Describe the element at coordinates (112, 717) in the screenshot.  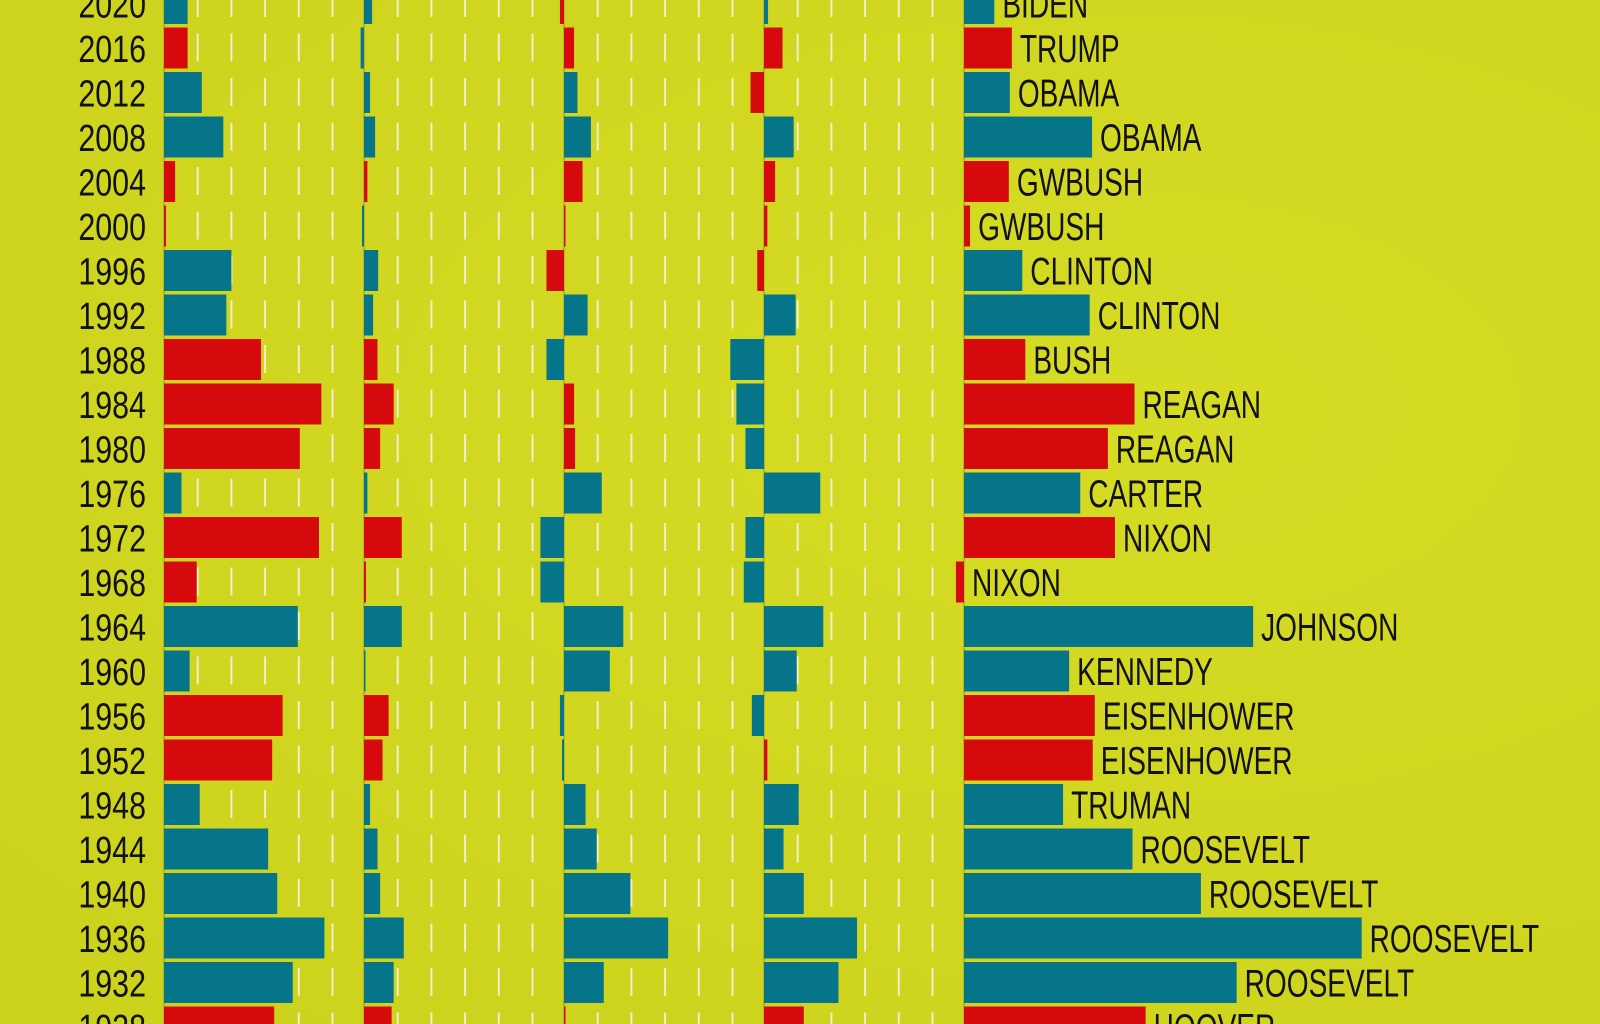
I see `year-label: 1956` at that location.